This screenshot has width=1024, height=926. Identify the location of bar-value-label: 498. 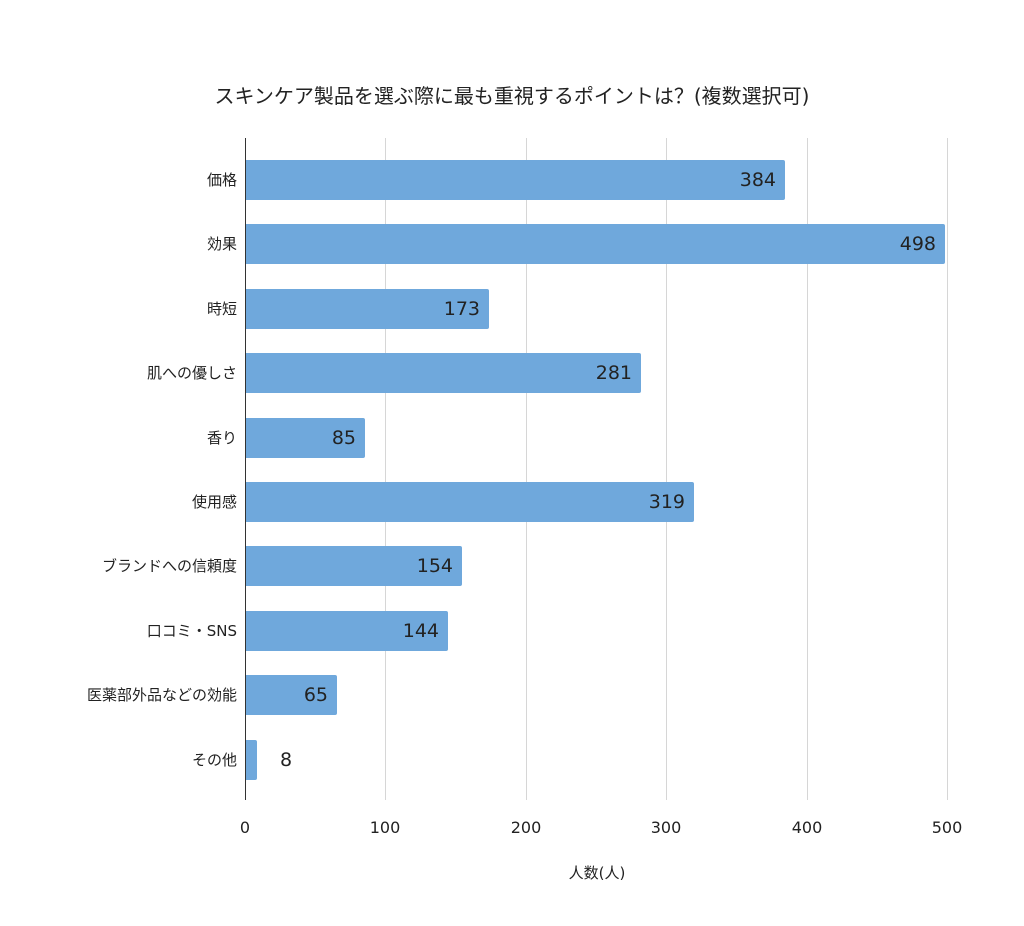
(917, 244).